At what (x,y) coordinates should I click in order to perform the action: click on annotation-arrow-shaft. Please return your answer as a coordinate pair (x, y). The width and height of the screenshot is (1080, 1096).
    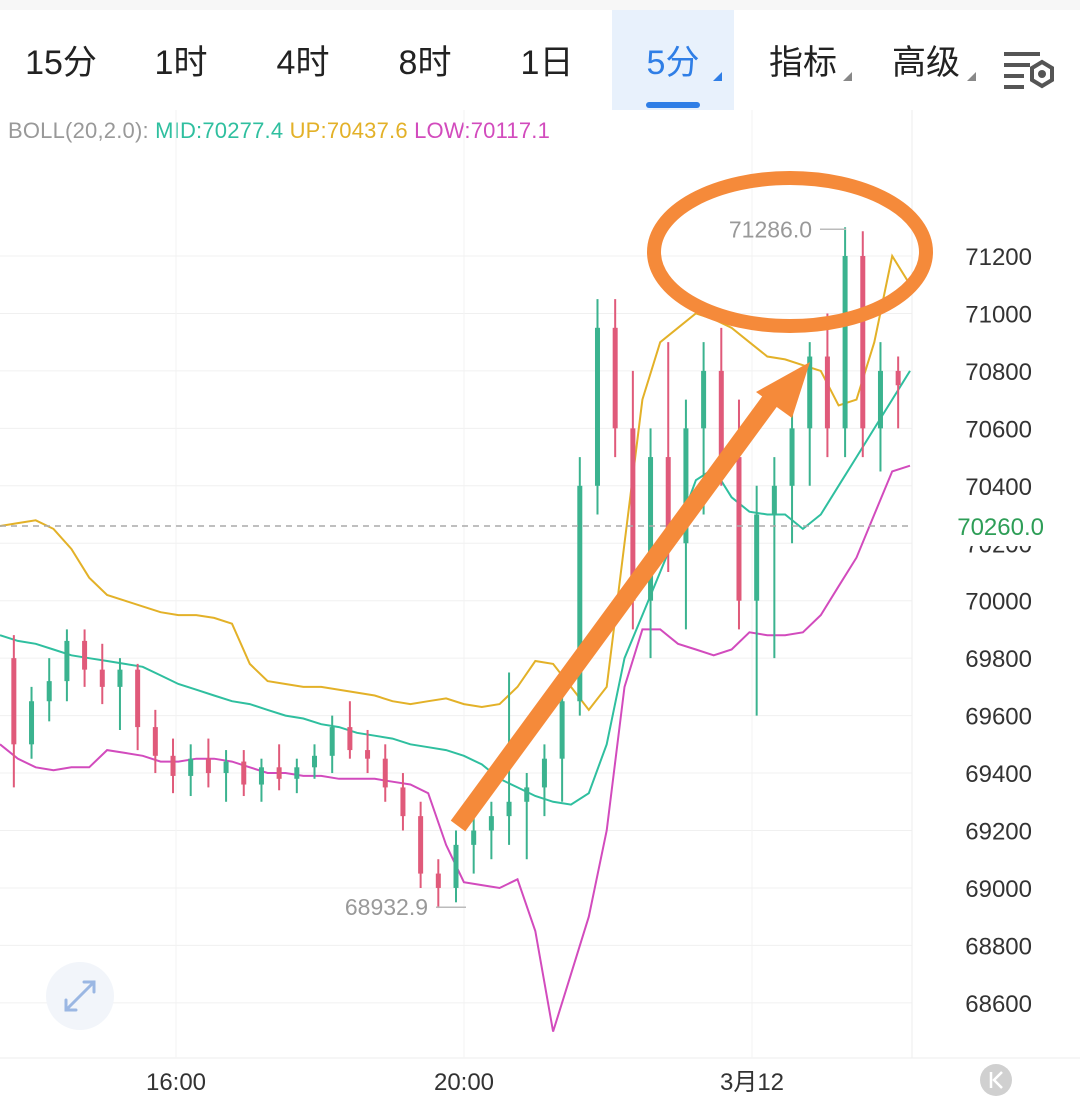
    Looking at the image, I should click on (618, 608).